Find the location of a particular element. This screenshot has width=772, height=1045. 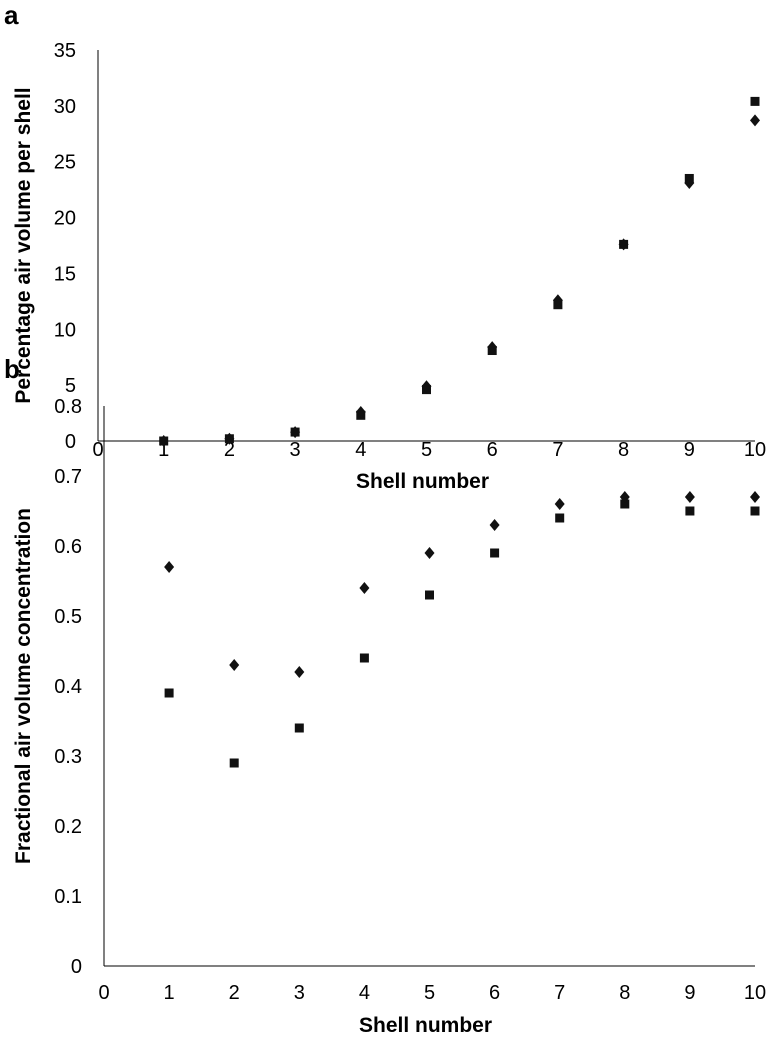

panel-letter: b is located at coordinates (12, 369).